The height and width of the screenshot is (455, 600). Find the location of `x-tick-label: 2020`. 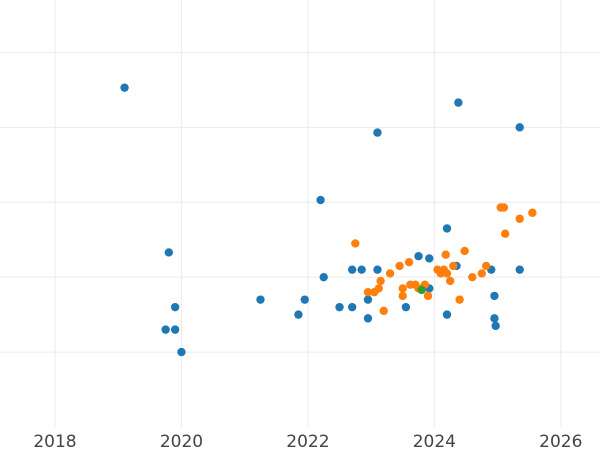

x-tick-label: 2020 is located at coordinates (181, 441).